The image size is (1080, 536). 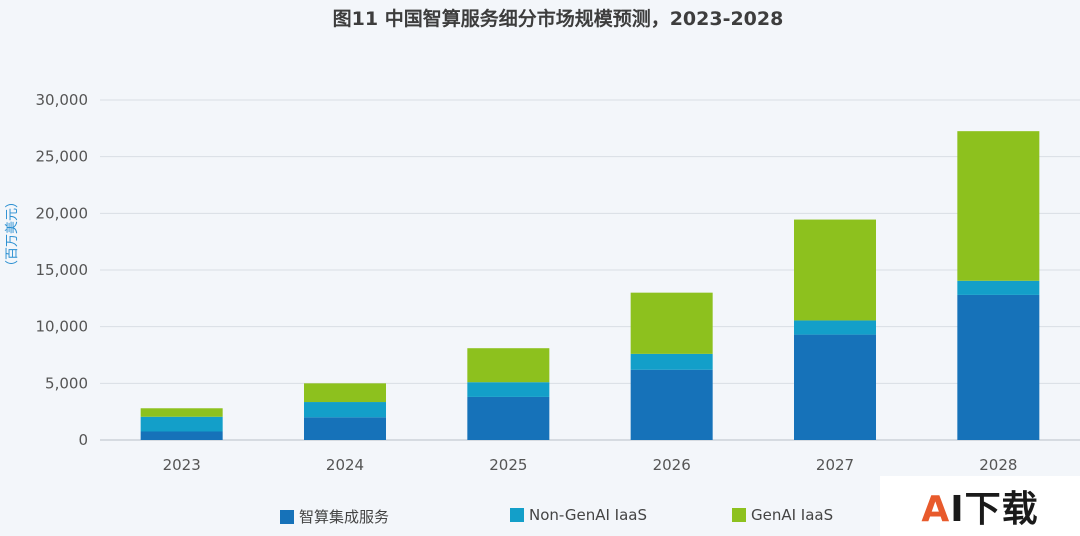 What do you see at coordinates (835, 465) in the screenshot?
I see `x-tick-label: 2027` at bounding box center [835, 465].